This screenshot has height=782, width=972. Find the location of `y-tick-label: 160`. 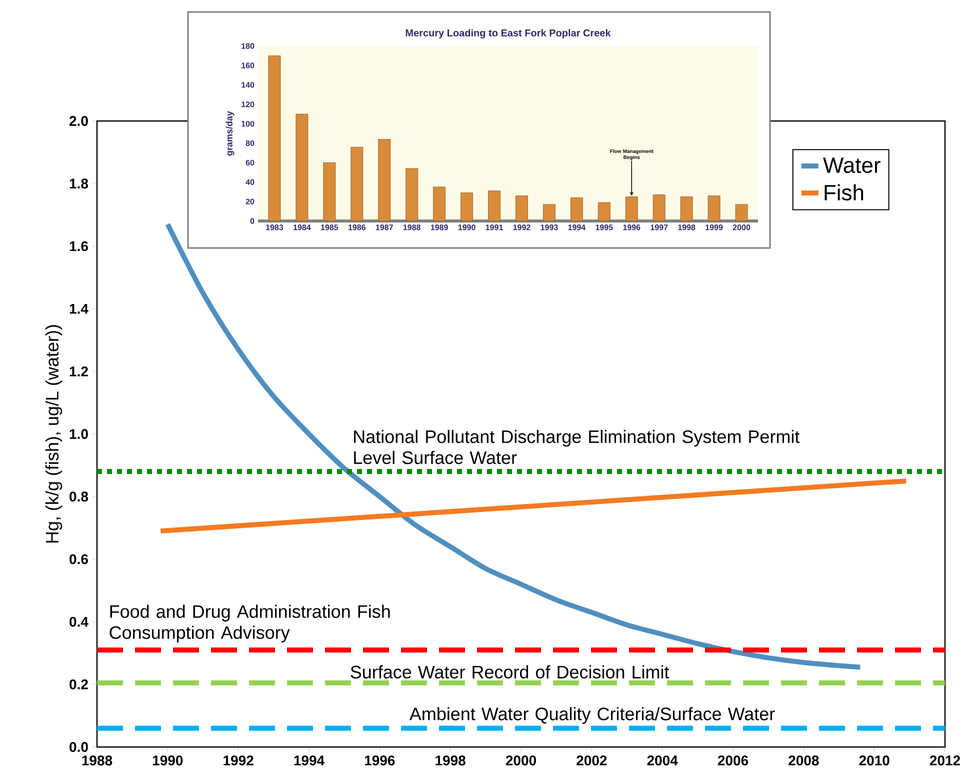

y-tick-label: 160 is located at coordinates (248, 65).